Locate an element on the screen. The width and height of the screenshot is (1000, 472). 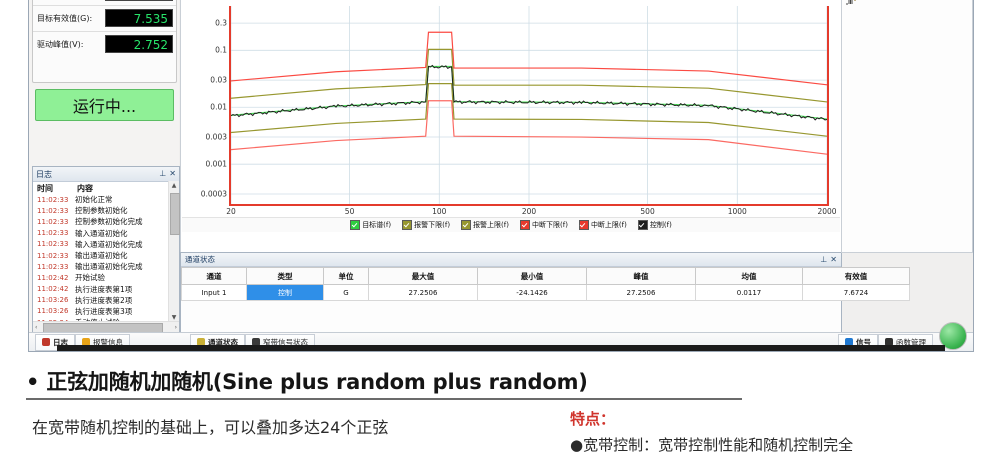
log-row: 11:02:33 输出通道初始化 is located at coordinates (101, 255).